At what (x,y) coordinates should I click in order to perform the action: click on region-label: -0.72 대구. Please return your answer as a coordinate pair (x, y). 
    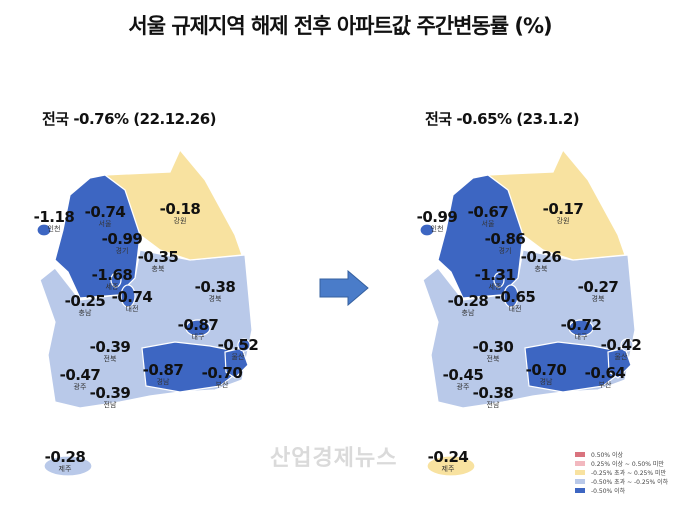
    Looking at the image, I should click on (581, 329).